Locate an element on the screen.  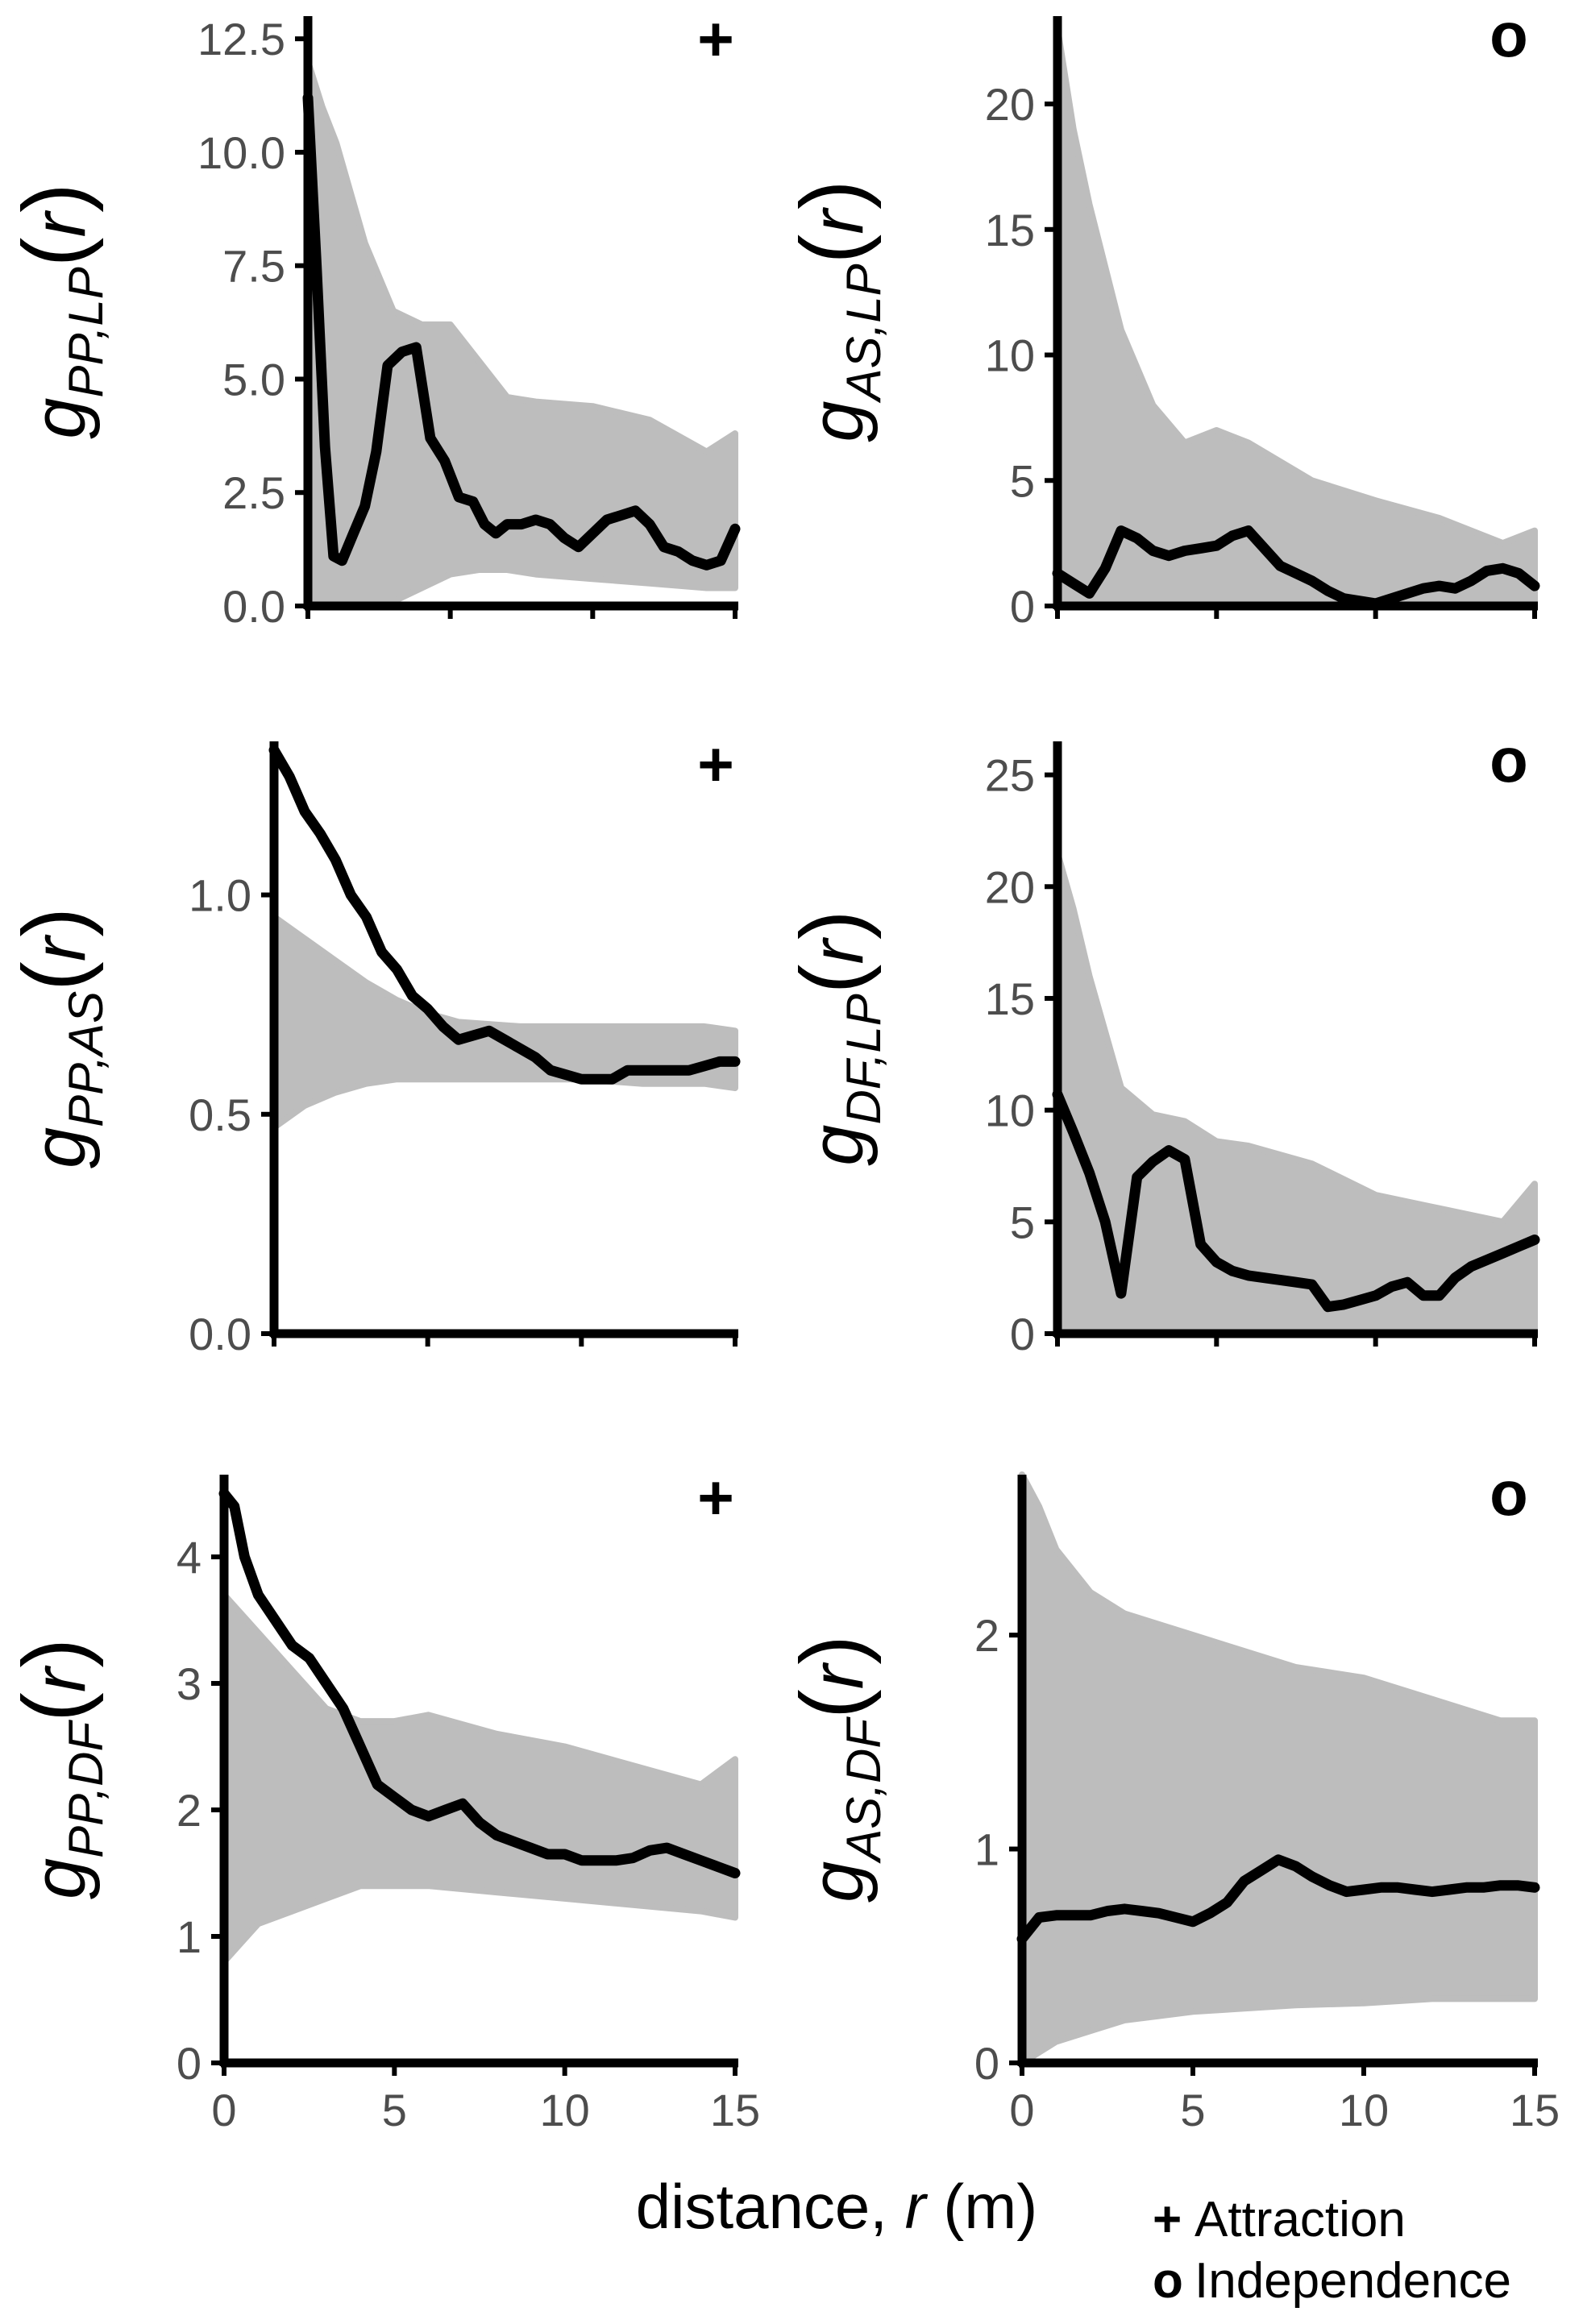
y-tick-label: 4 is located at coordinates (189, 1557).